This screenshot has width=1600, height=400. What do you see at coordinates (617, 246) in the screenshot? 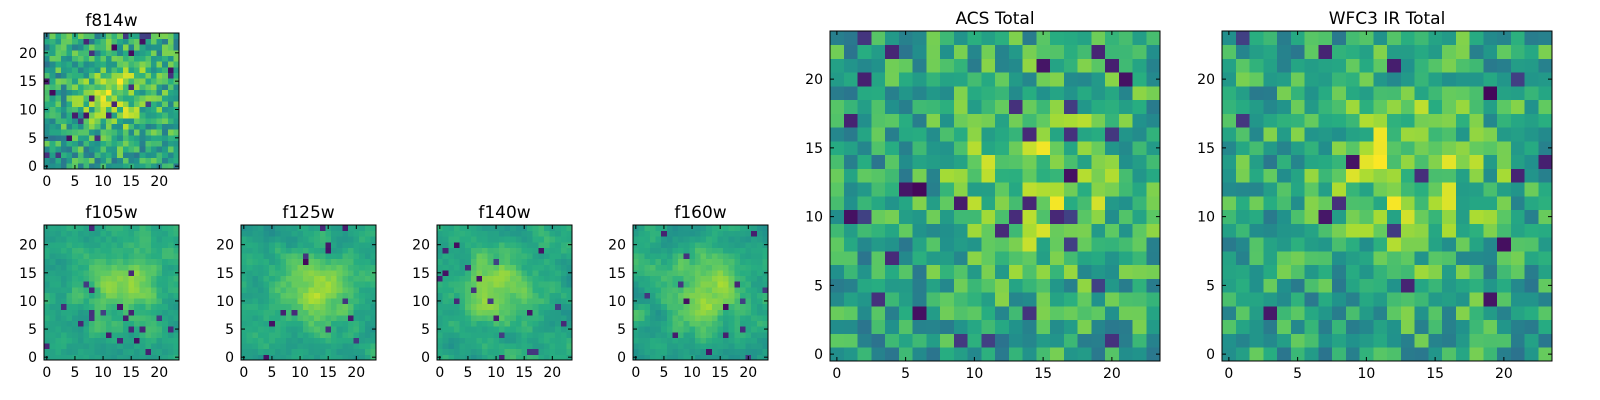
I see `y-tick-label: 20` at bounding box center [617, 246].